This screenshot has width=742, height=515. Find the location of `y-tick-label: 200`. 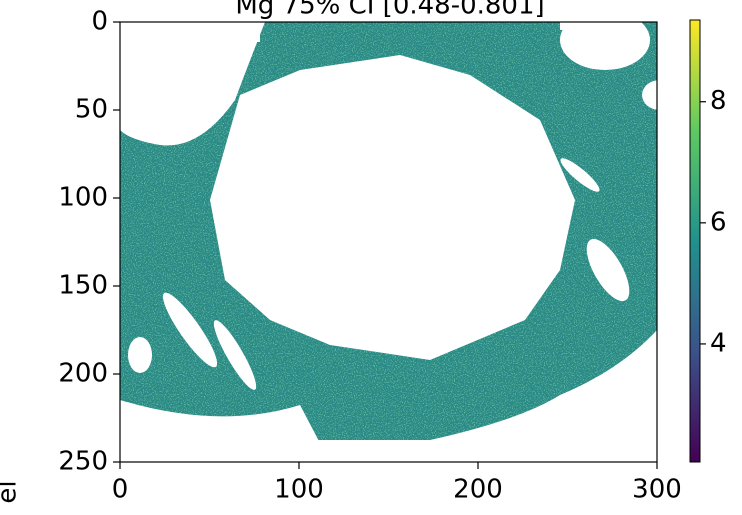

y-tick-label: 200 is located at coordinates (83, 374).